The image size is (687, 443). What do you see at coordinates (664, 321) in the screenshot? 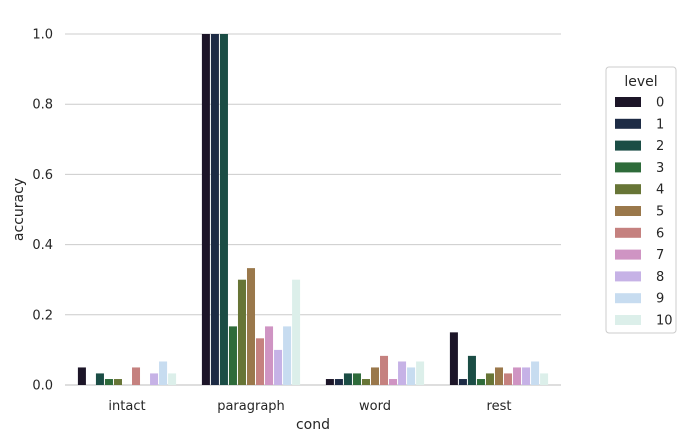
I see `legend-label: 10` at bounding box center [664, 321].